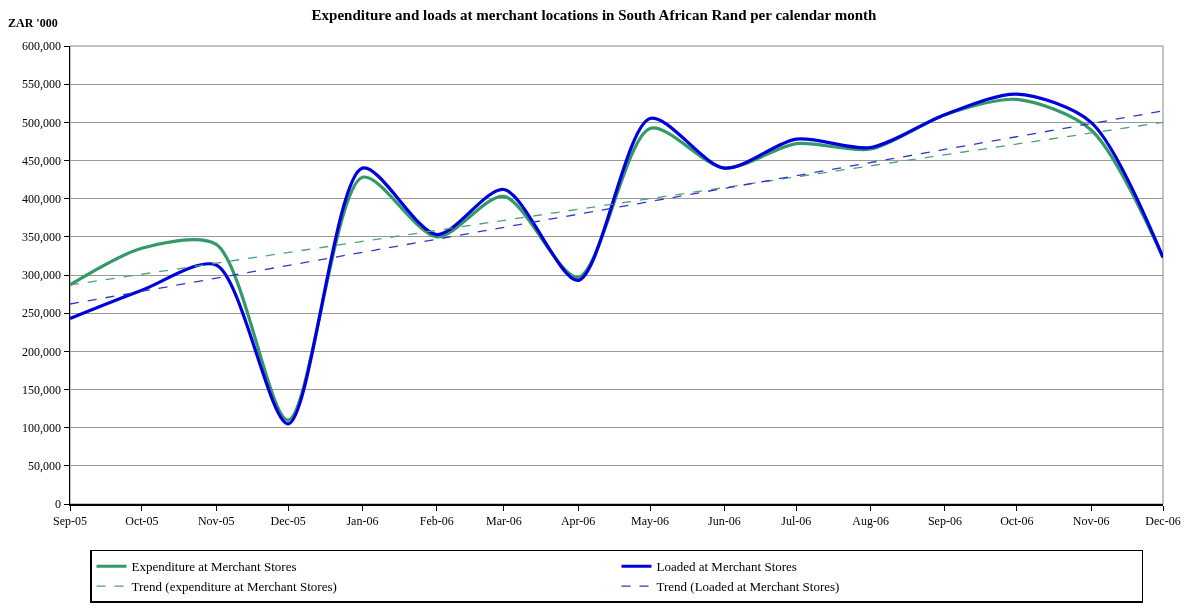 The width and height of the screenshot is (1188, 615). I want to click on x-tick-label: Feb-06, so click(436, 520).